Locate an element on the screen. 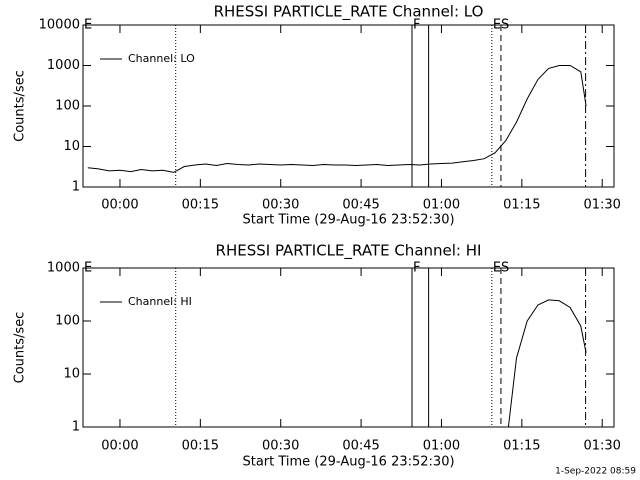 This screenshot has width=640, height=480. footer: 1-Sep-2022 08:59 is located at coordinates (595, 472).